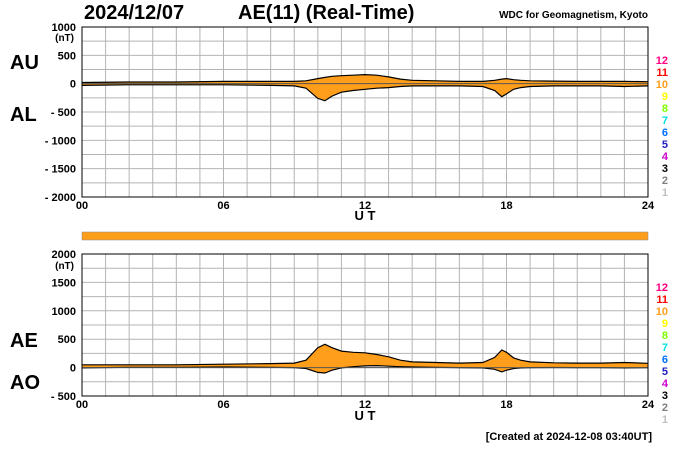 Image resolution: width=700 pixels, height=450 pixels. I want to click on data-coverage-bar, so click(365, 236).